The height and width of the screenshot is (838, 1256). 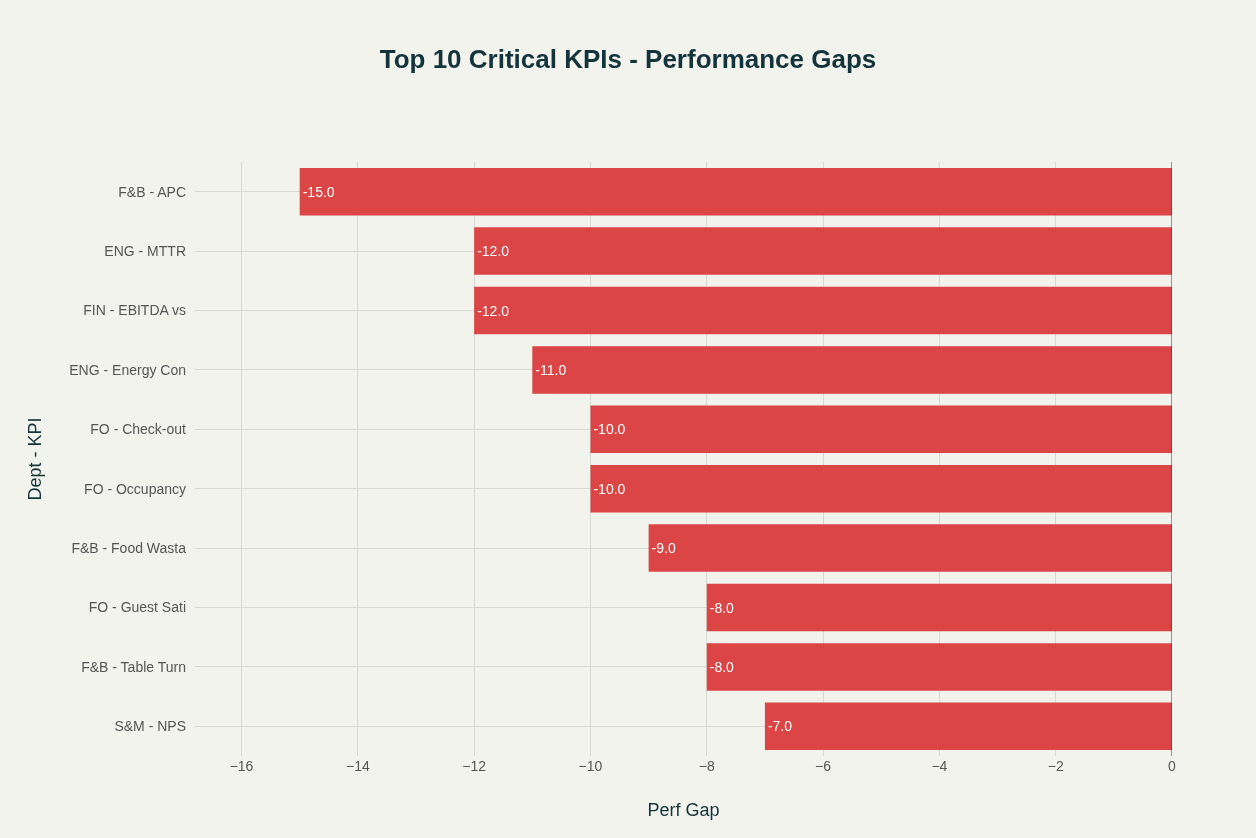 I want to click on x-axis-title: Perf Gap, so click(x=683, y=810).